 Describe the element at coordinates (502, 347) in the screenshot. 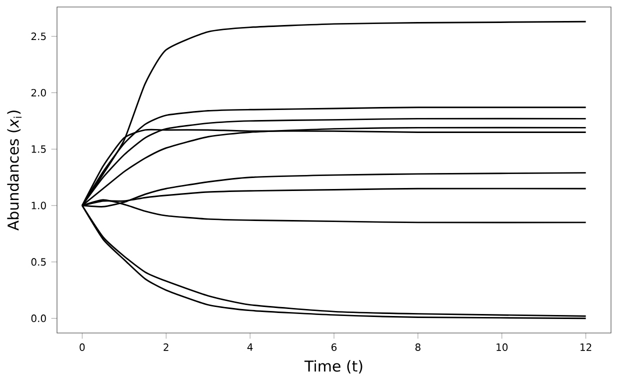

I see `x-tick-label: 10` at that location.